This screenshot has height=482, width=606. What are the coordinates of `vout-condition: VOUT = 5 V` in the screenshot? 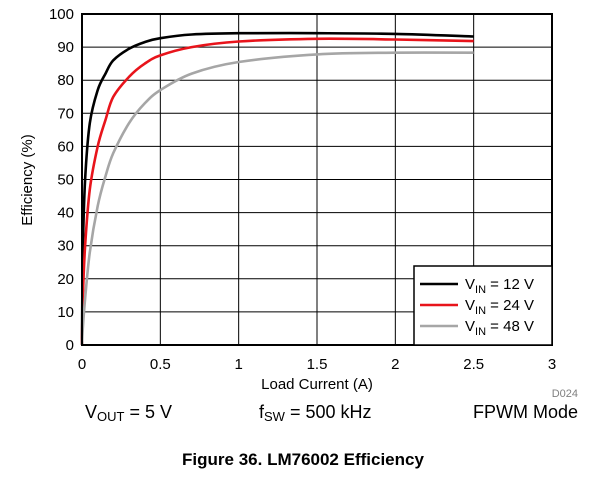 It's located at (128, 413).